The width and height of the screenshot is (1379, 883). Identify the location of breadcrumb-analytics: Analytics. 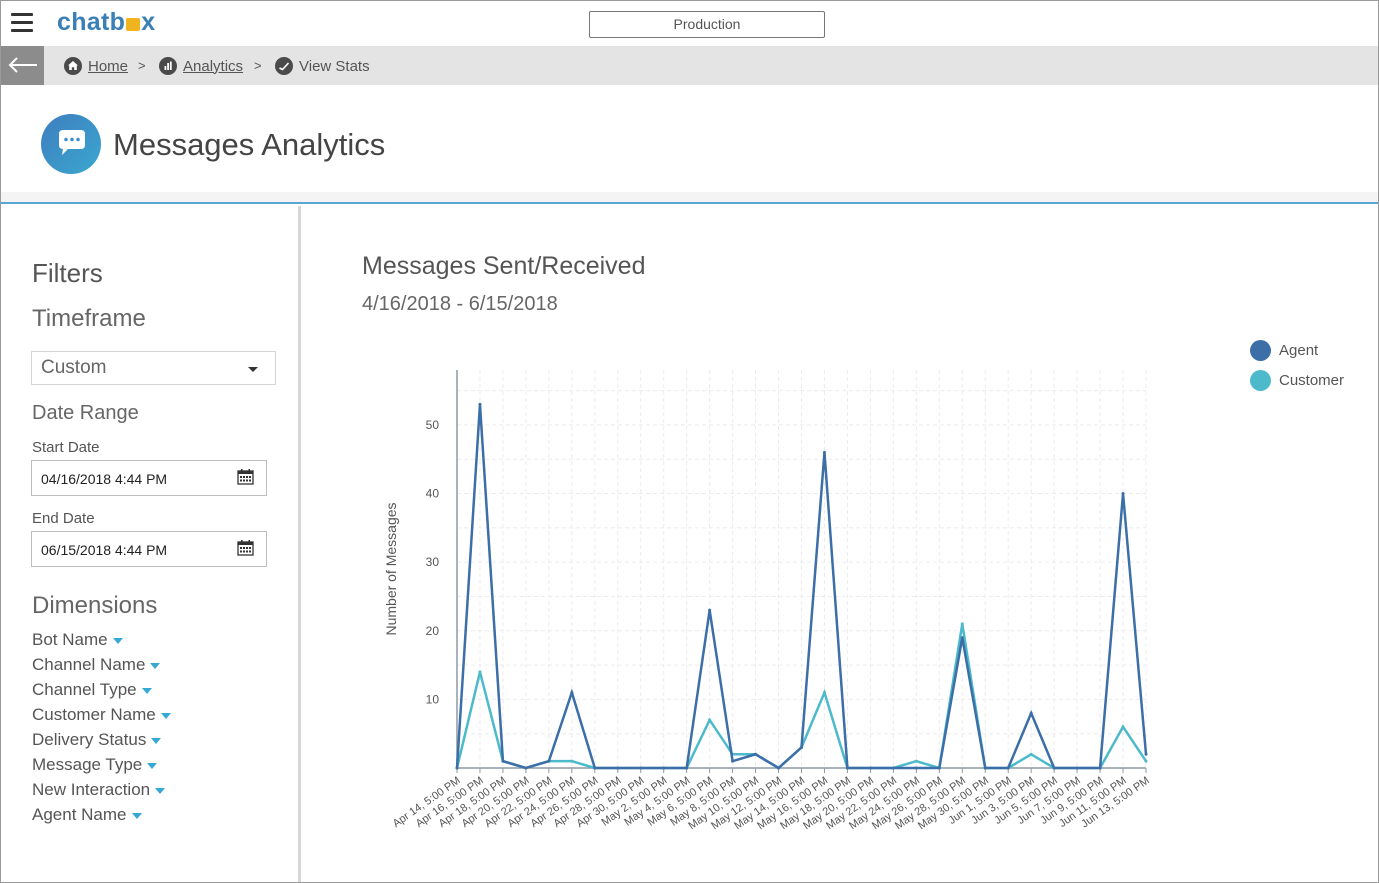
(201, 66).